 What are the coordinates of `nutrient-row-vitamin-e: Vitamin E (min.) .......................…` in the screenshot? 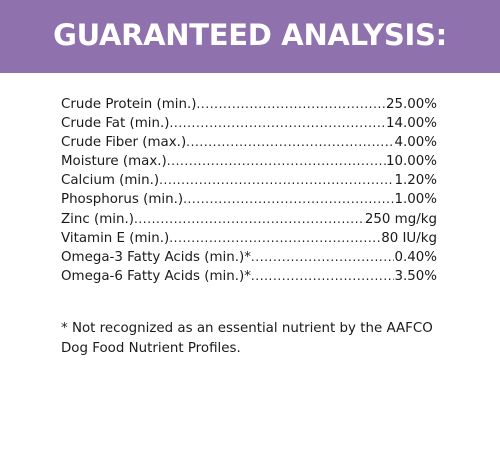 It's located at (249, 238).